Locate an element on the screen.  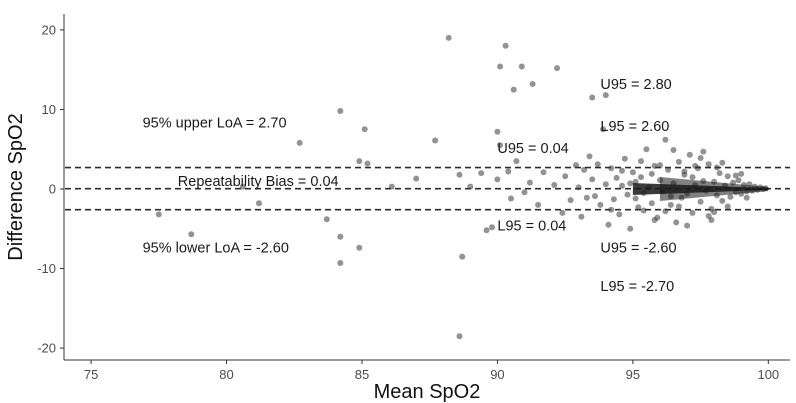
y-tick-label: -10 is located at coordinates (46, 268).